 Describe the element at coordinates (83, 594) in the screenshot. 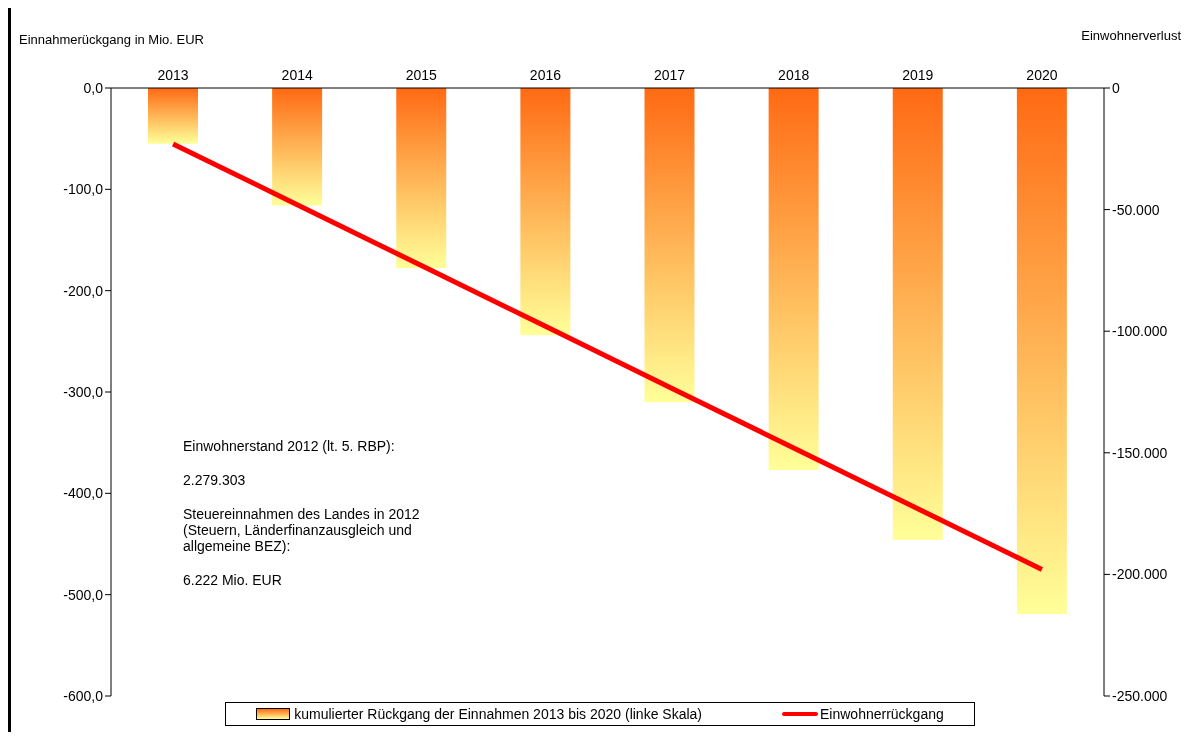

I see `y-tick-label: -500,0` at that location.